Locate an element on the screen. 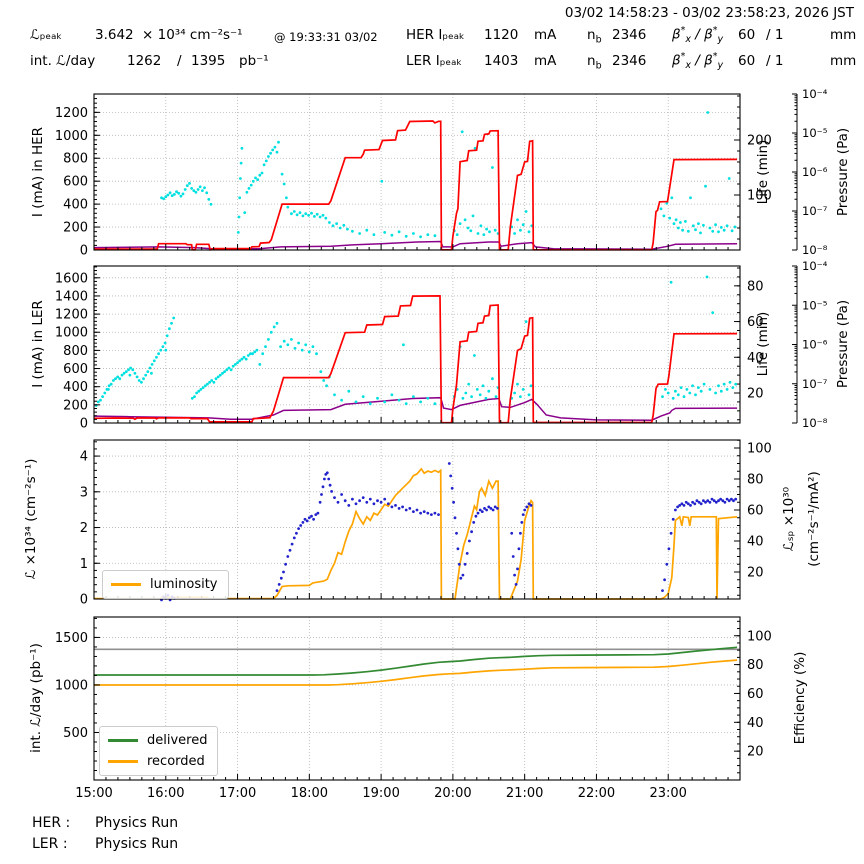 Image resolution: width=864 pixels, height=864 pixels. her-pressure-axis-label: Pressure (Pa) is located at coordinates (843, 172).